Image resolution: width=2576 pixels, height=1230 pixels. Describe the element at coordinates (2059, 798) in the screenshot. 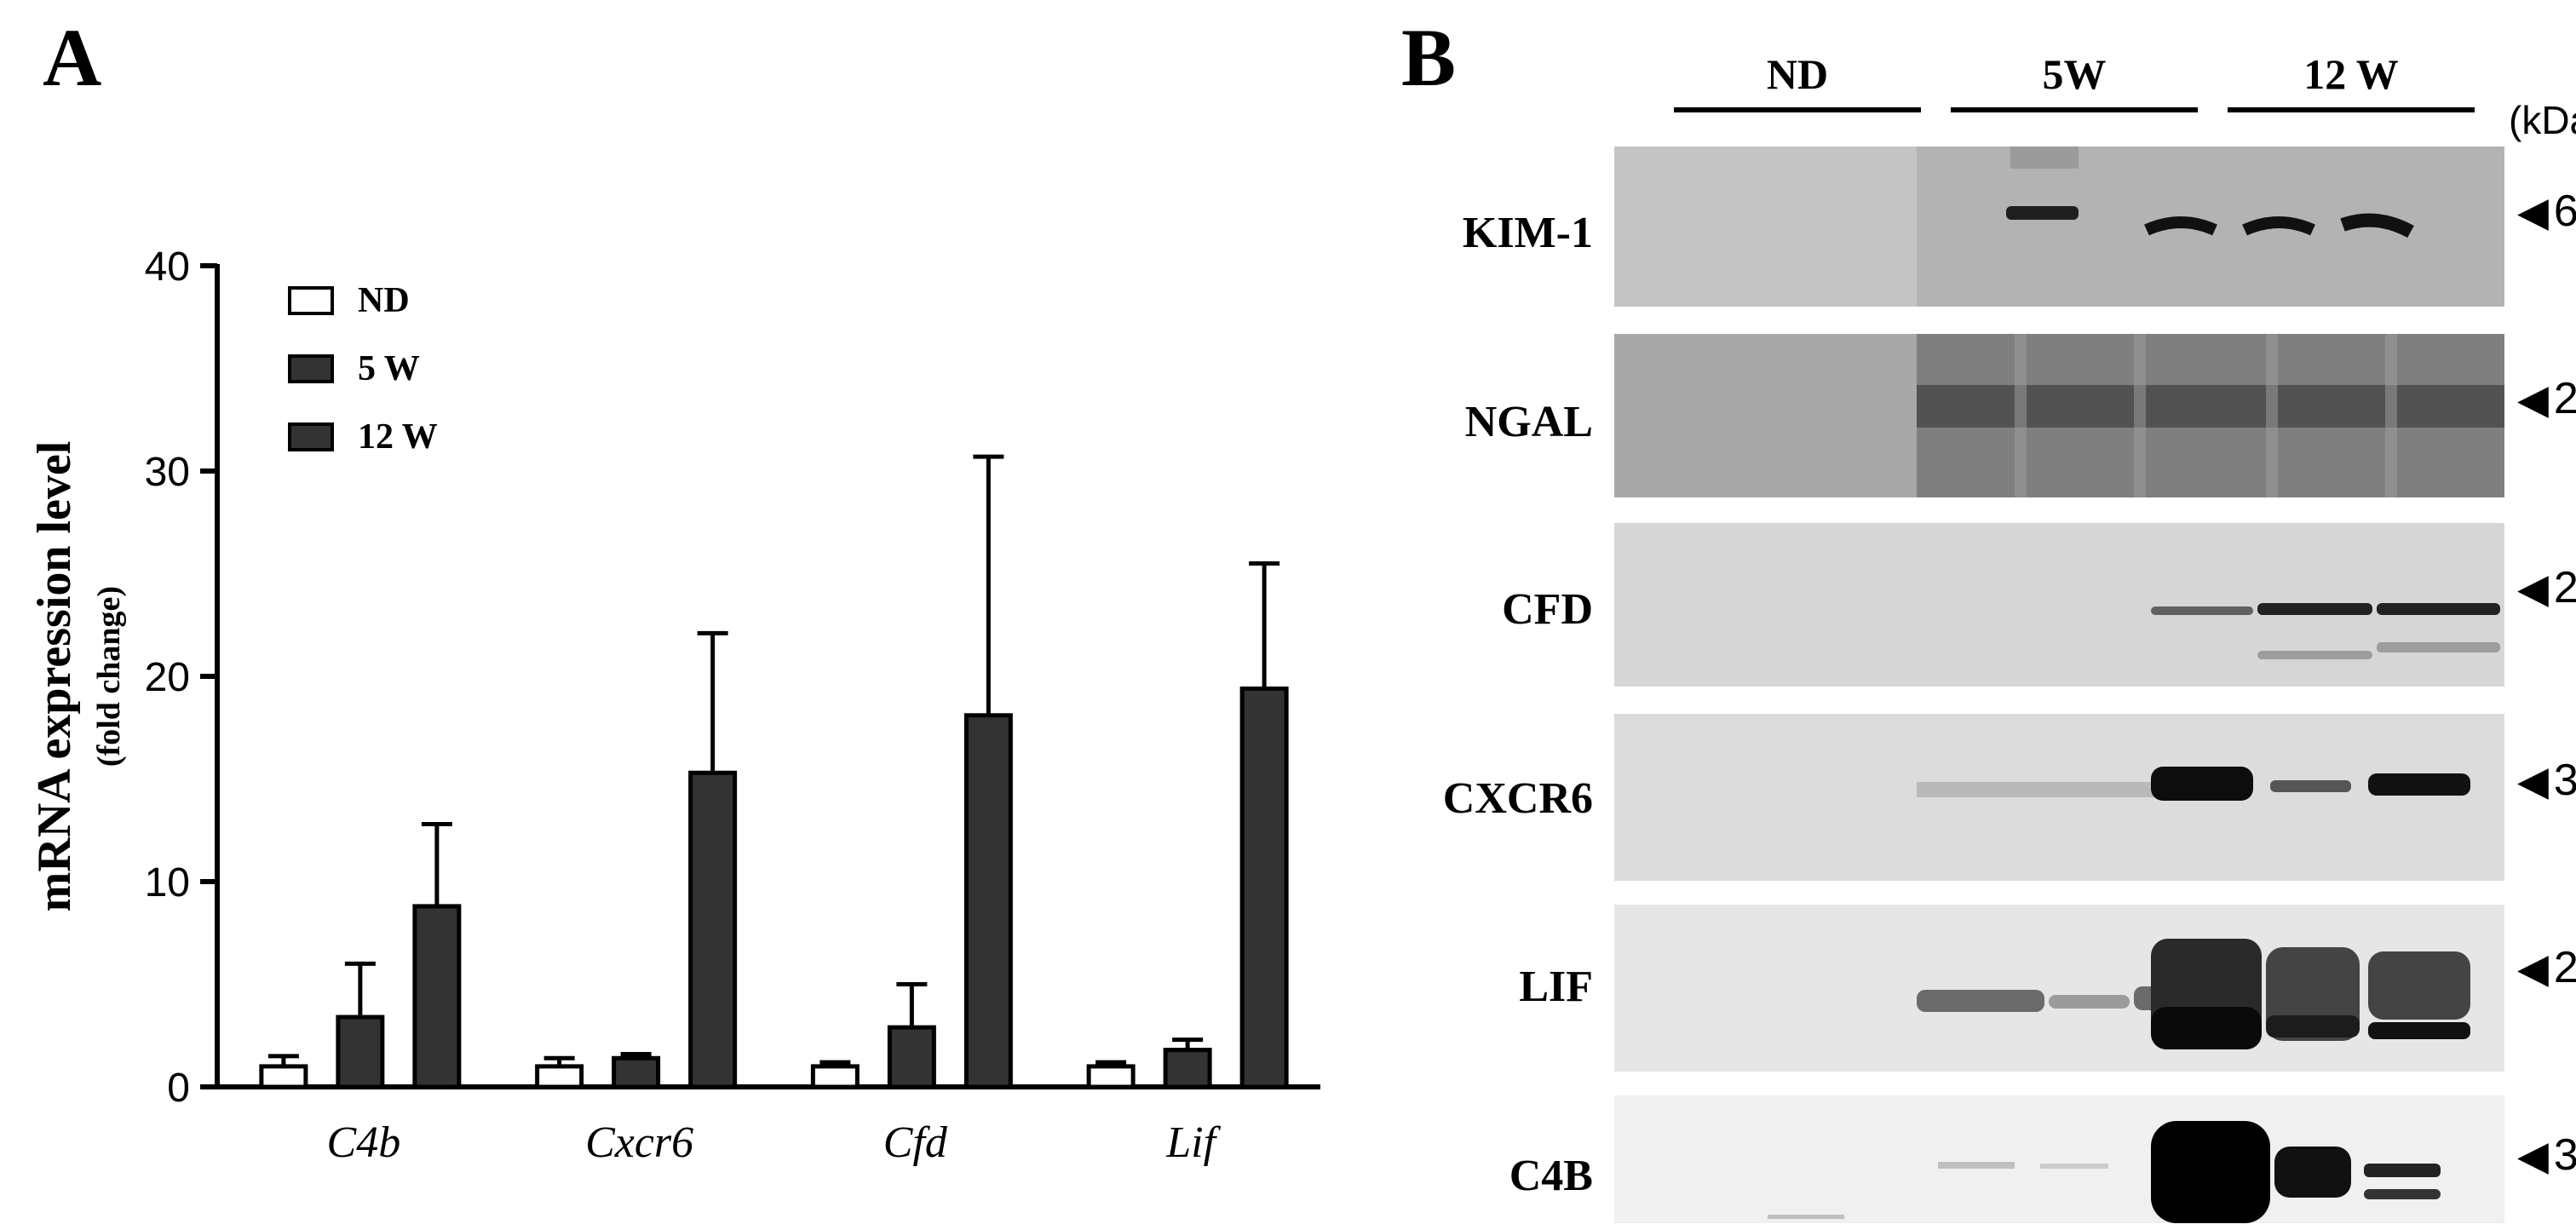

I see `blot-strip-cxcr6` at that location.